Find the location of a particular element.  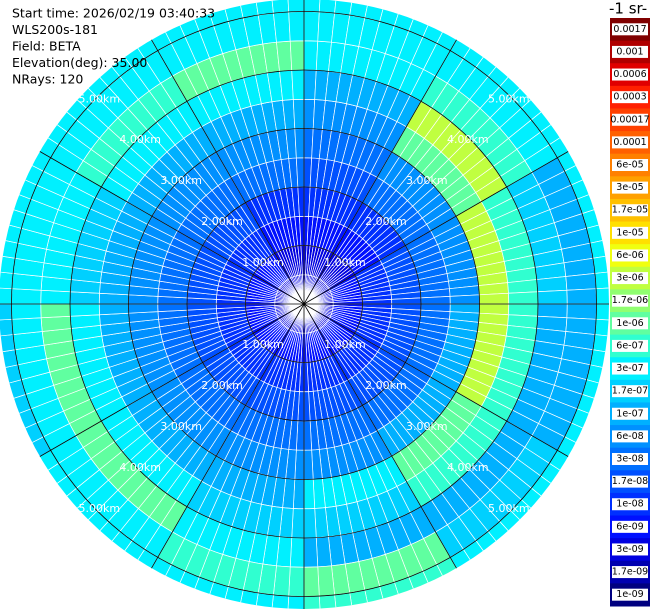

colorbar-label: 1e-09 is located at coordinates (629, 594).